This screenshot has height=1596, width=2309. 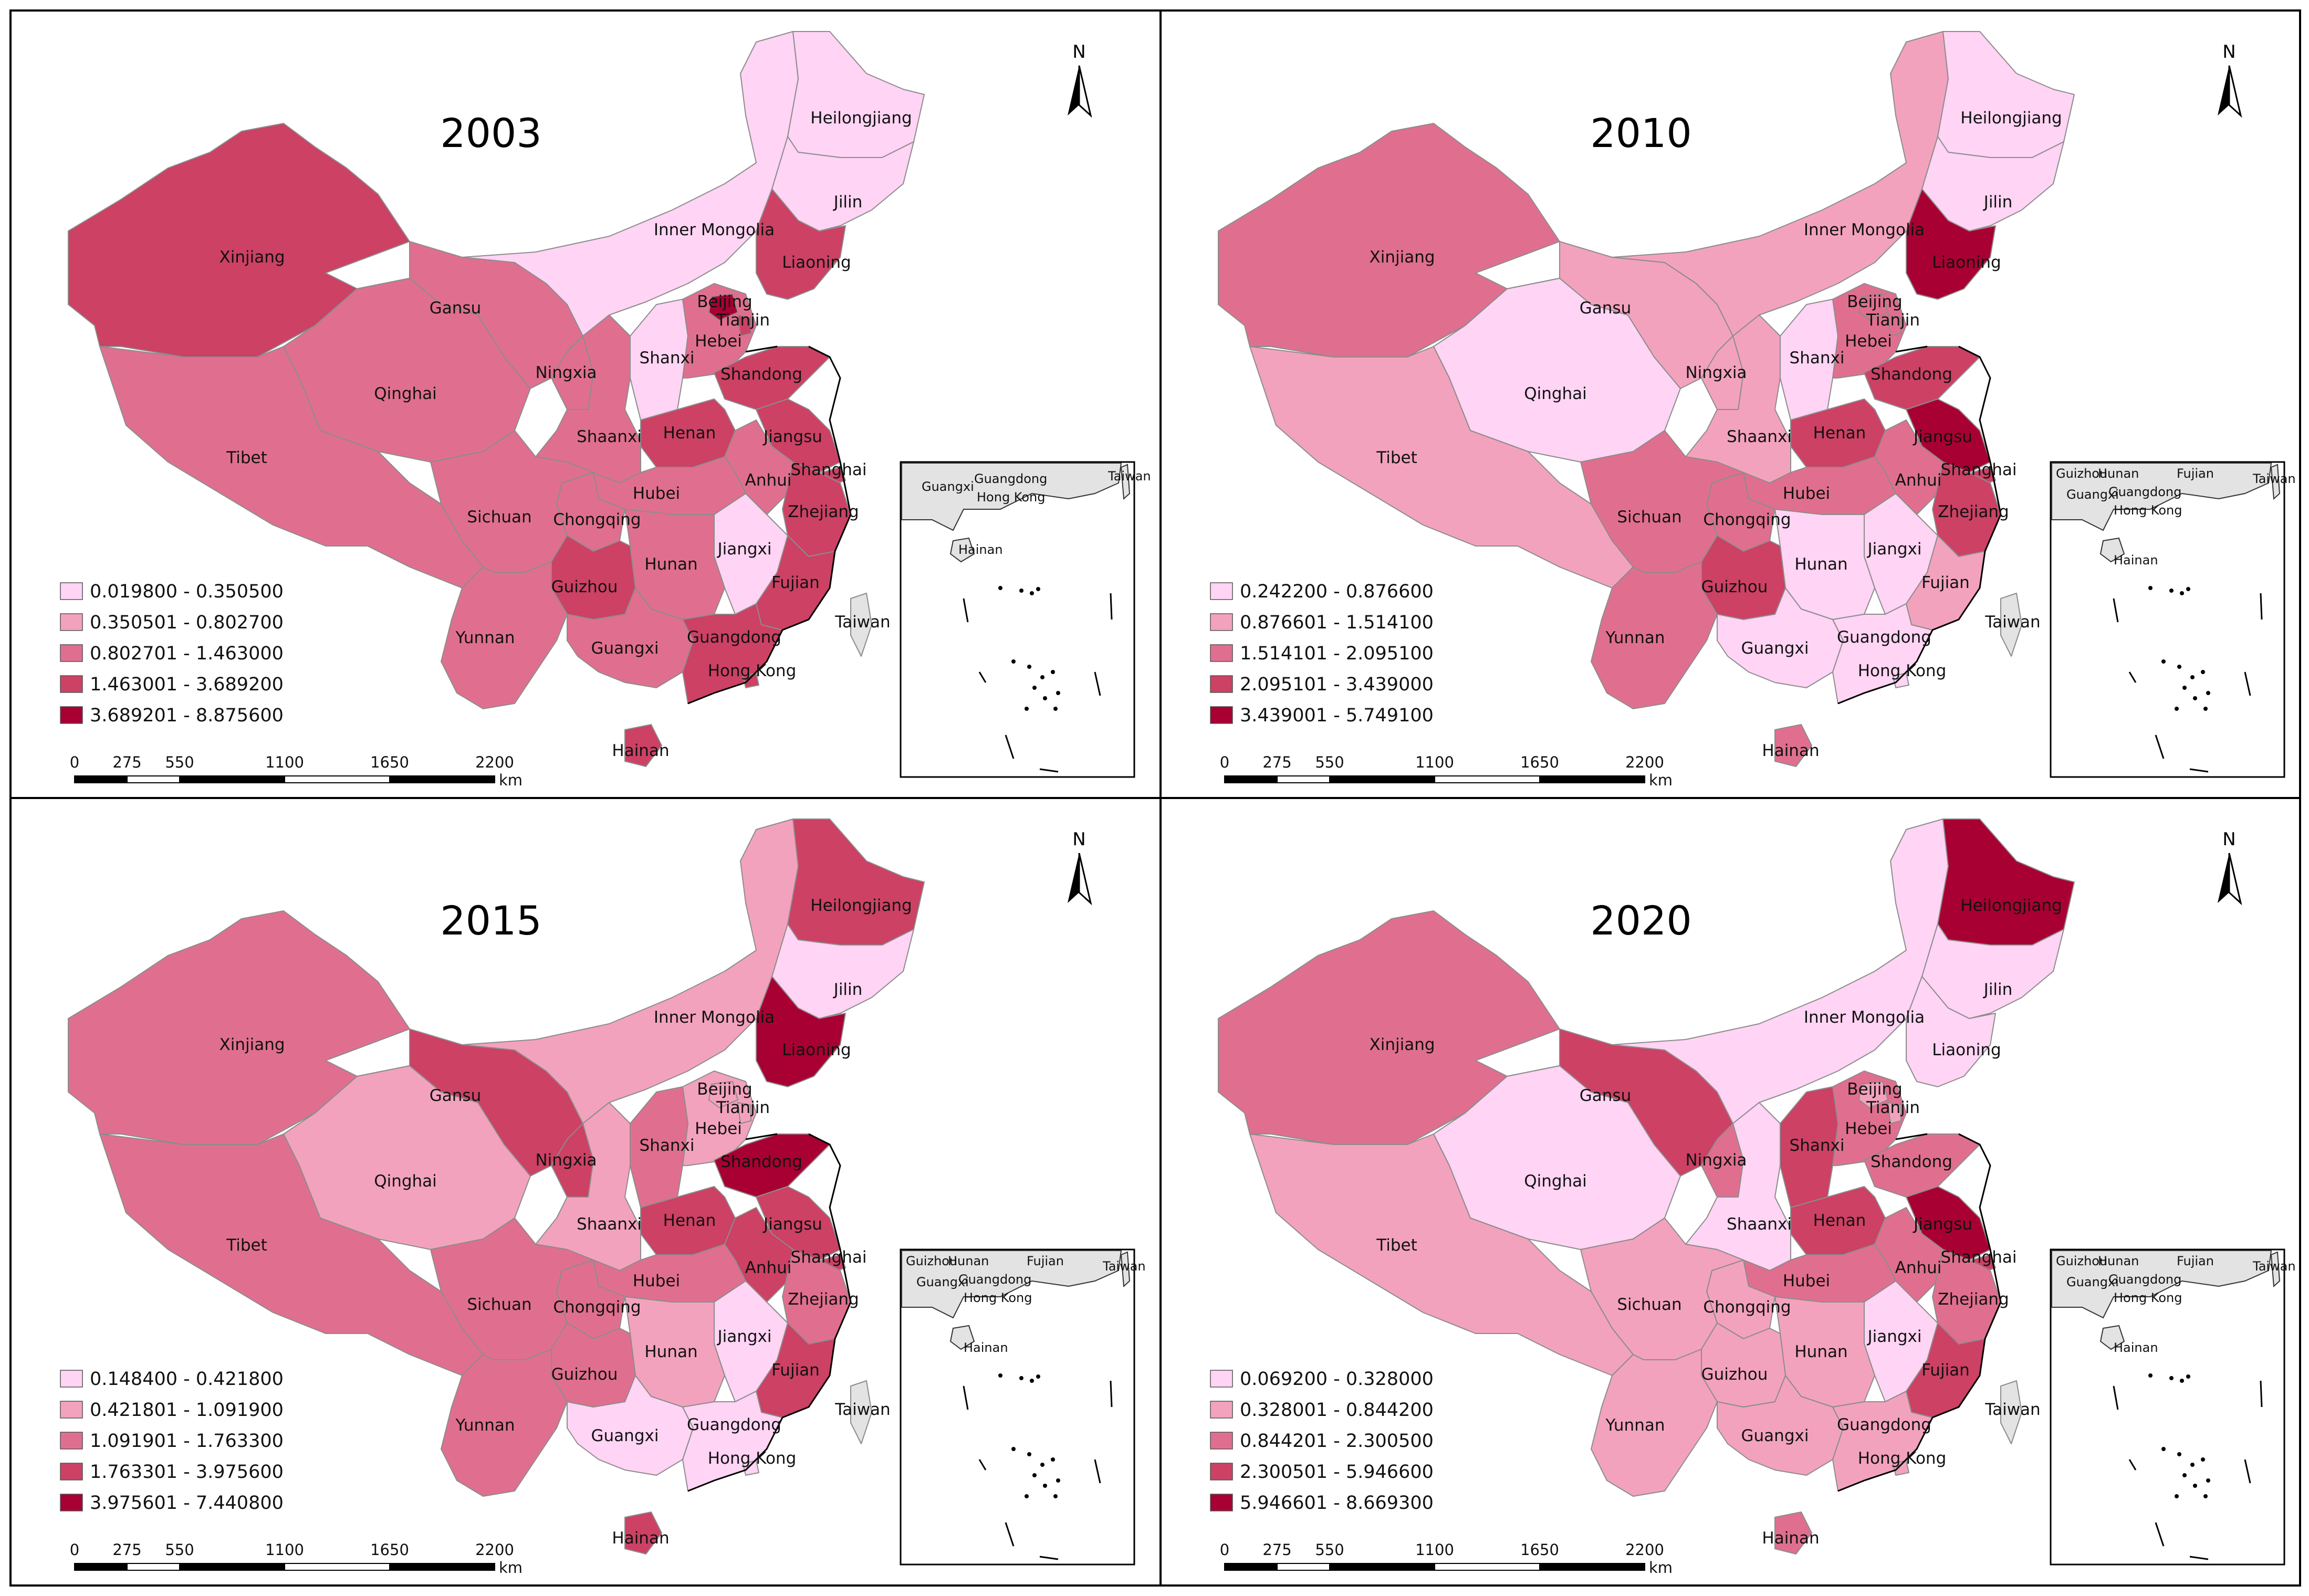 I want to click on legend-label: 1.514101 - 2.095100, so click(x=1337, y=653).